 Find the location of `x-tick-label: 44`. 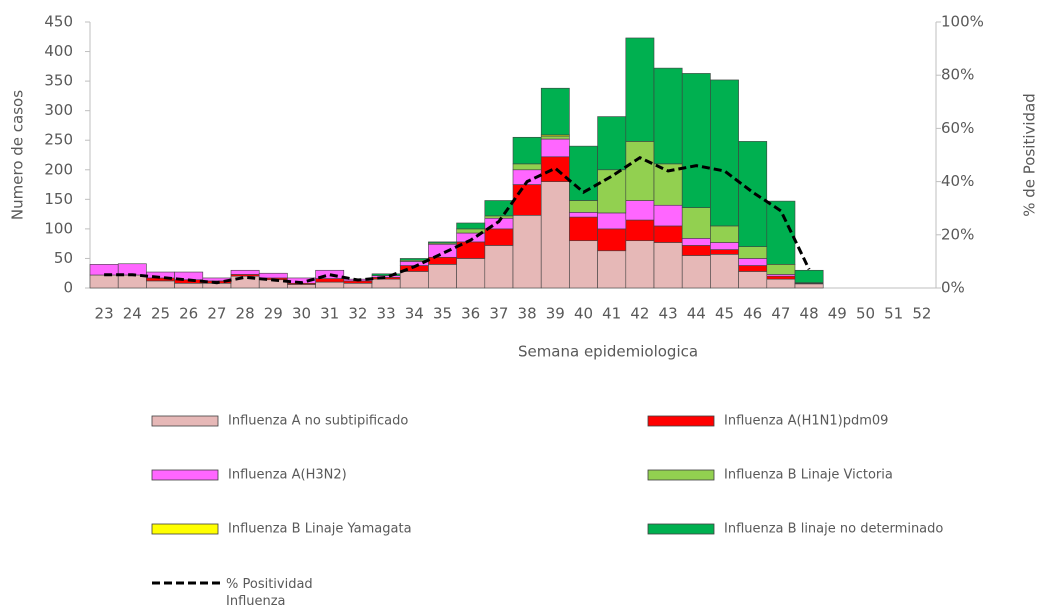

x-tick-label: 44 is located at coordinates (696, 314).